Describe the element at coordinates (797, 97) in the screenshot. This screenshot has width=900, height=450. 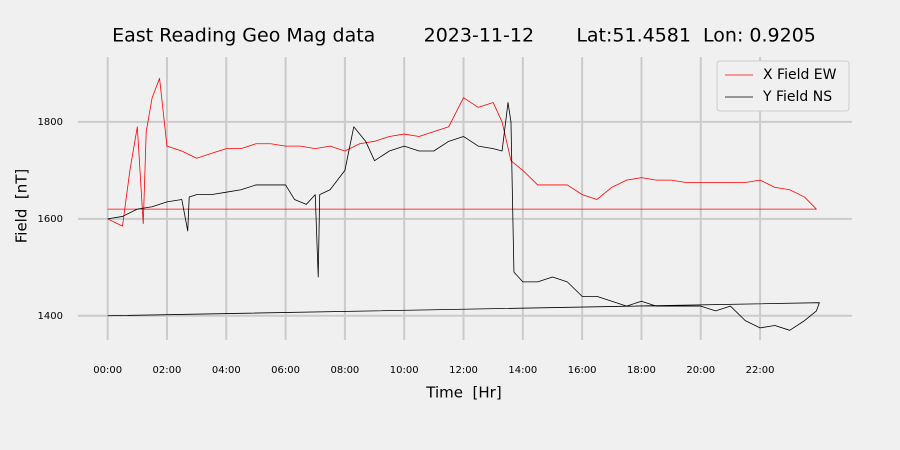
I see `legend-label: Y Field NS` at that location.